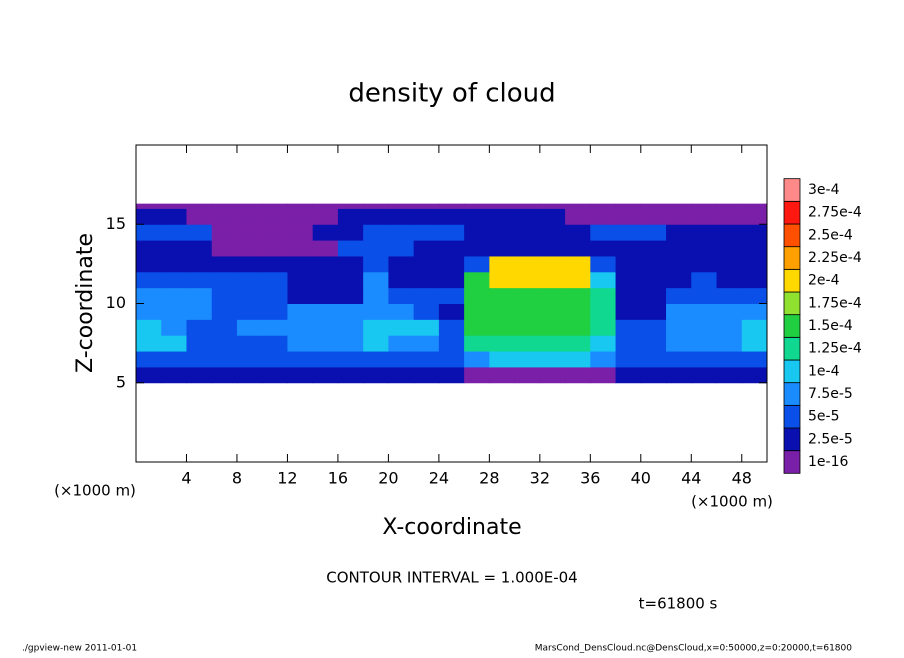 Image resolution: width=904 pixels, height=658 pixels. What do you see at coordinates (835, 258) in the screenshot?
I see `colorbar-label: 2.25e-4` at bounding box center [835, 258].